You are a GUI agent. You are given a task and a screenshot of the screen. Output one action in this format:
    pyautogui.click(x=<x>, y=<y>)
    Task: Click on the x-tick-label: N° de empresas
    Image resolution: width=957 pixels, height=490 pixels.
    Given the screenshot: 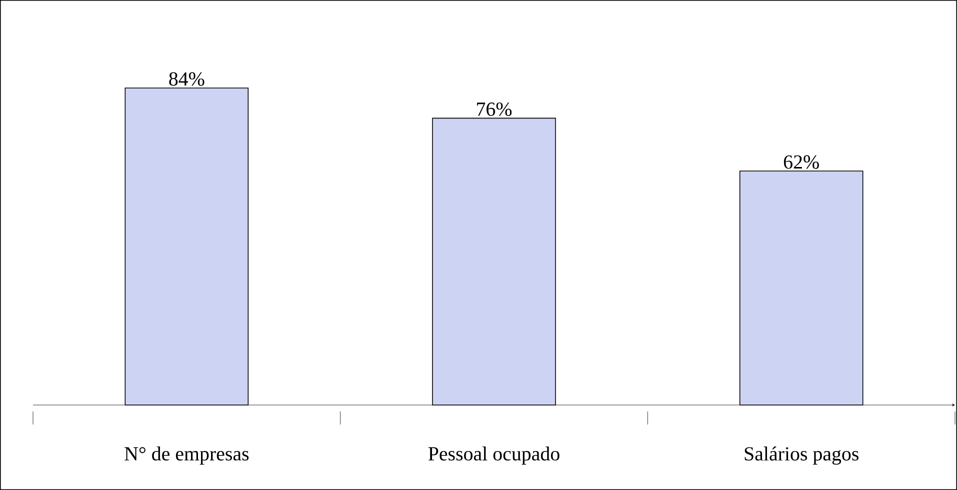 What is the action you would take?
    pyautogui.click(x=186, y=455)
    